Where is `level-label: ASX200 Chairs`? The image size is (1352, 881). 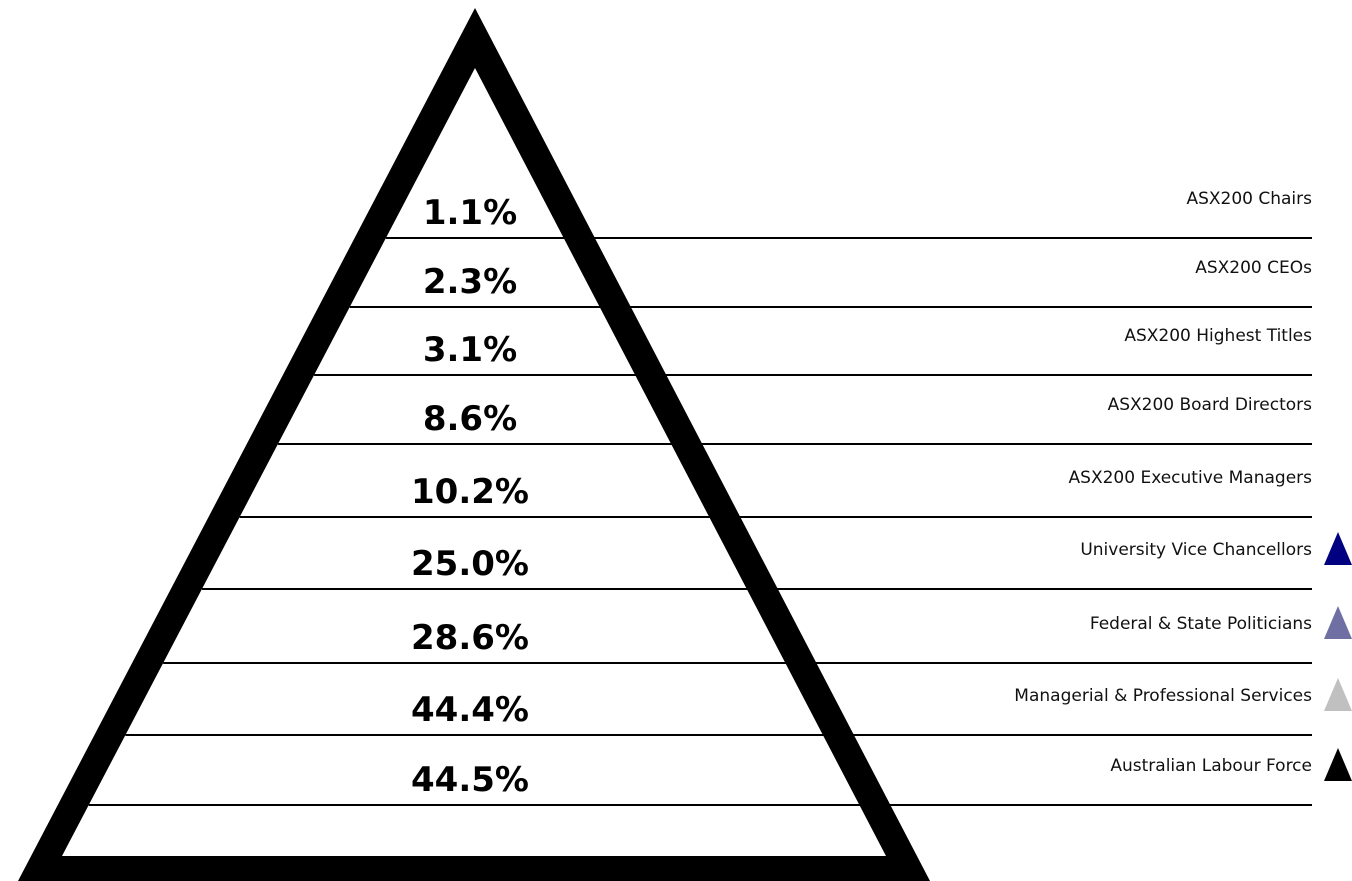 level-label: ASX200 Chairs is located at coordinates (1249, 199).